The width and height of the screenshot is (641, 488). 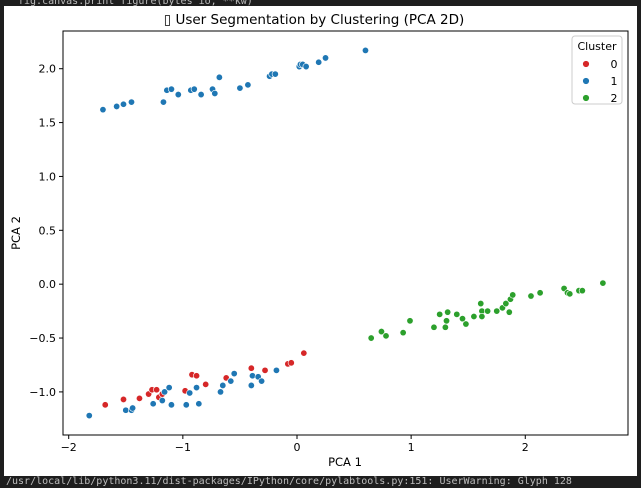 What do you see at coordinates (183, 447) in the screenshot?
I see `x-tick-label: −1` at bounding box center [183, 447].